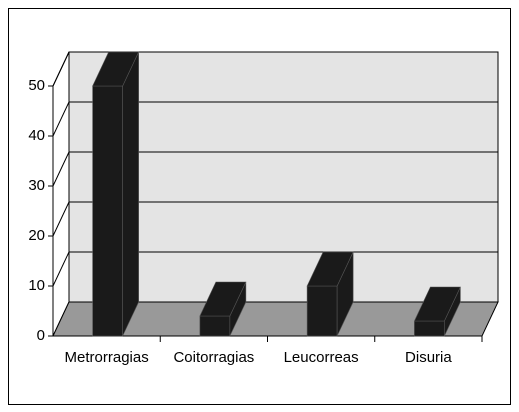  What do you see at coordinates (107, 357) in the screenshot?
I see `x-tick-label: Metrorragias` at bounding box center [107, 357].